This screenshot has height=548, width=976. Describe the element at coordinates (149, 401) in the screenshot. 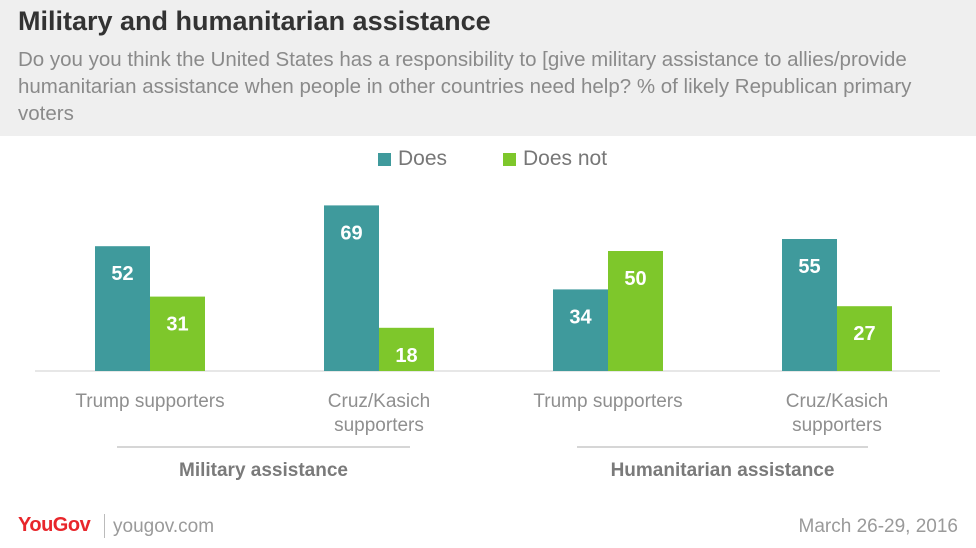

I see `category-label-1-line-1: Trump supporters` at that location.